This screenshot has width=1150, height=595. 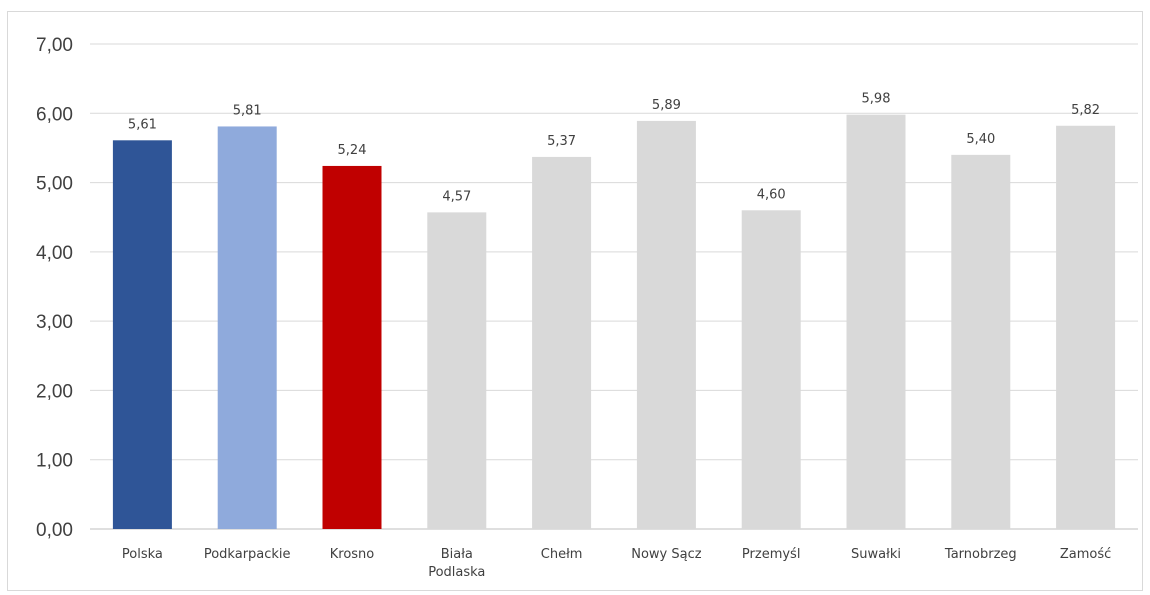 I want to click on x-tick-label: Podlaska, so click(x=456, y=572).